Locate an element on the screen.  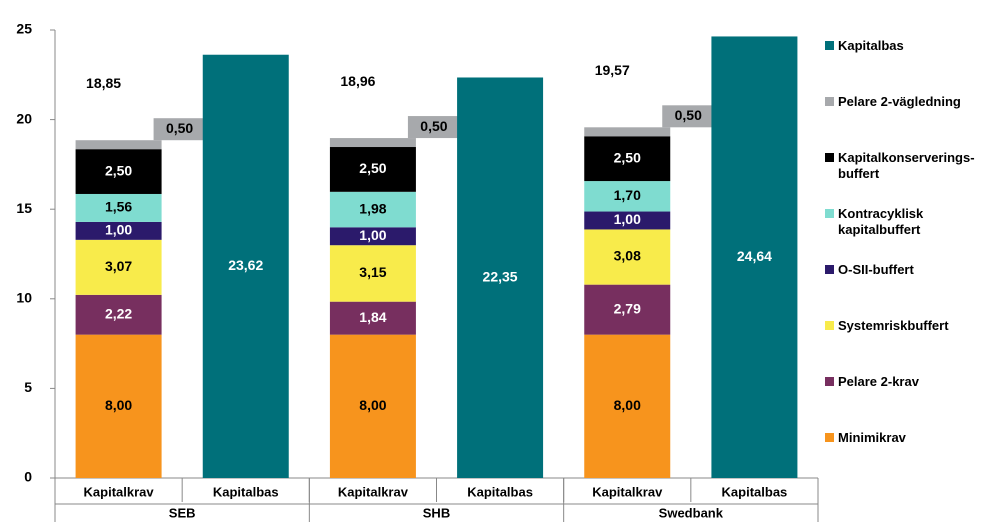
value-label: 1,98 is located at coordinates (372, 208).